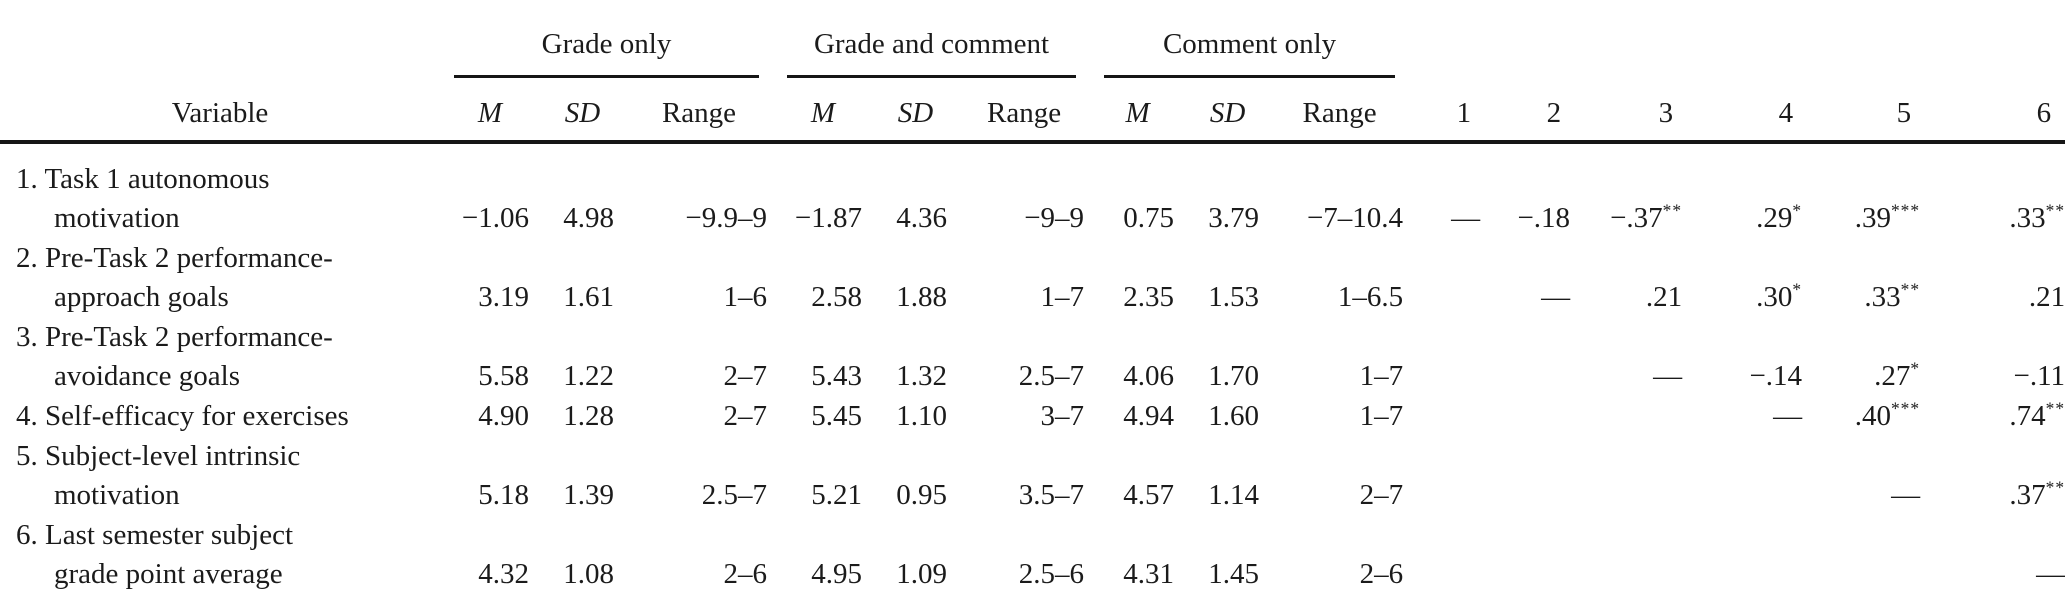 This screenshot has width=2065, height=602. I want to click on corr-cell: .37**, so click(2037, 494).